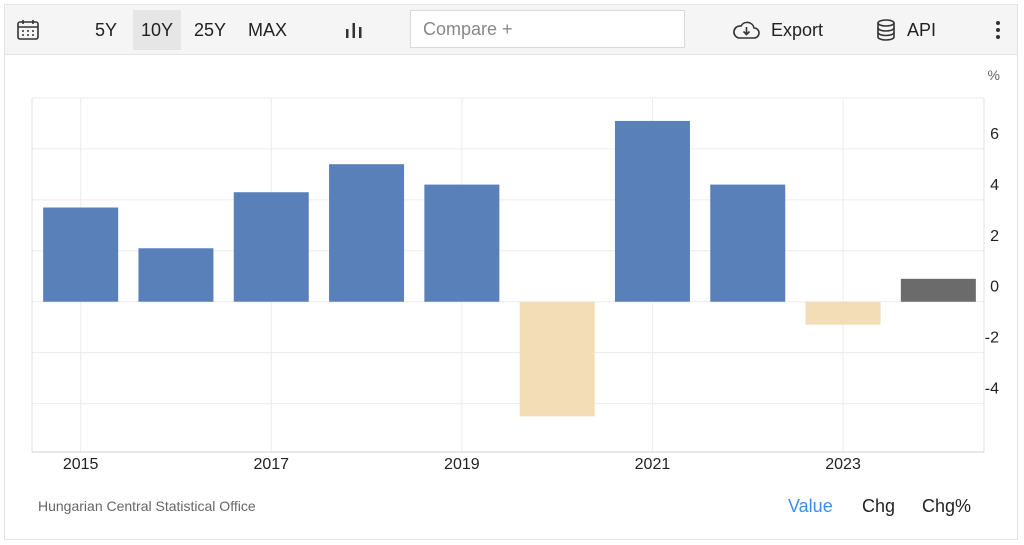  What do you see at coordinates (843, 313) in the screenshot?
I see `bar-2023` at bounding box center [843, 313].